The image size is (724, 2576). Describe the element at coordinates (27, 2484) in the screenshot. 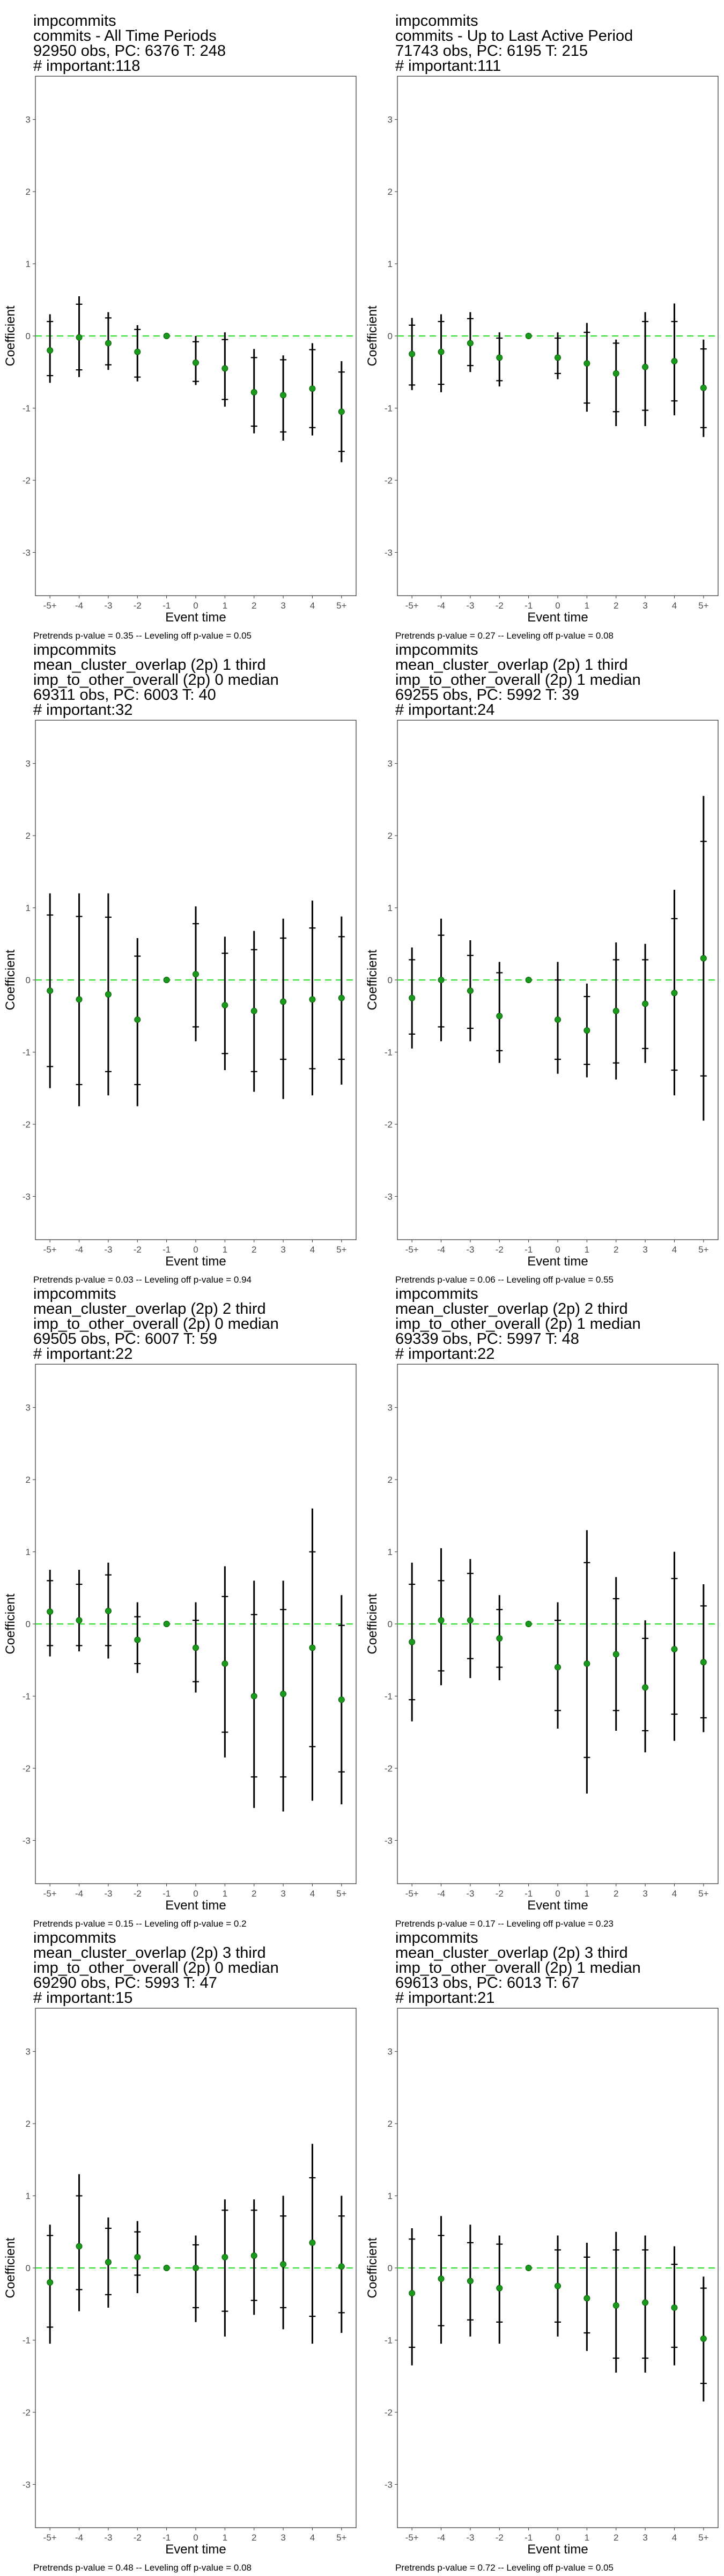

I see `y-tick-label: -3` at that location.